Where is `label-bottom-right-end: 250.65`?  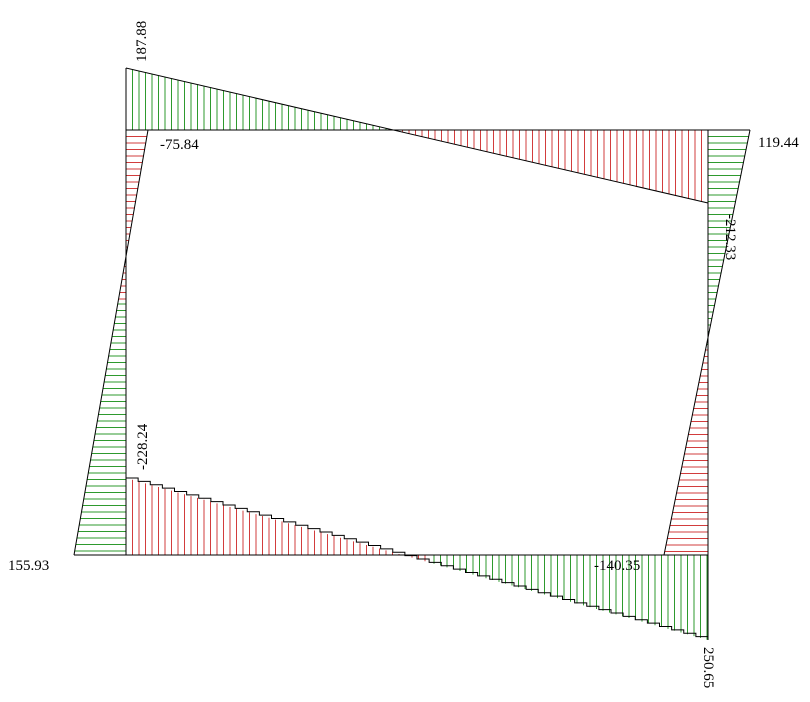
label-bottom-right-end: 250.65 is located at coordinates (708, 667).